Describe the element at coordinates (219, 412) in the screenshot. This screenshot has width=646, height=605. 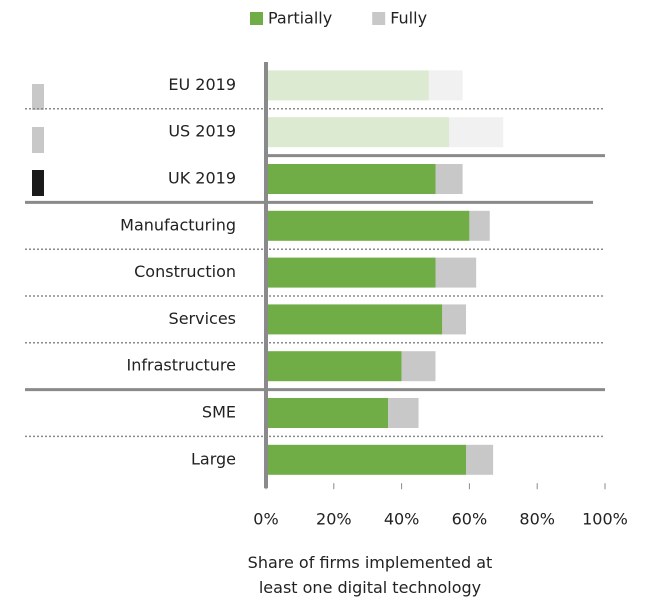
I see `y-tick-label: SME` at that location.